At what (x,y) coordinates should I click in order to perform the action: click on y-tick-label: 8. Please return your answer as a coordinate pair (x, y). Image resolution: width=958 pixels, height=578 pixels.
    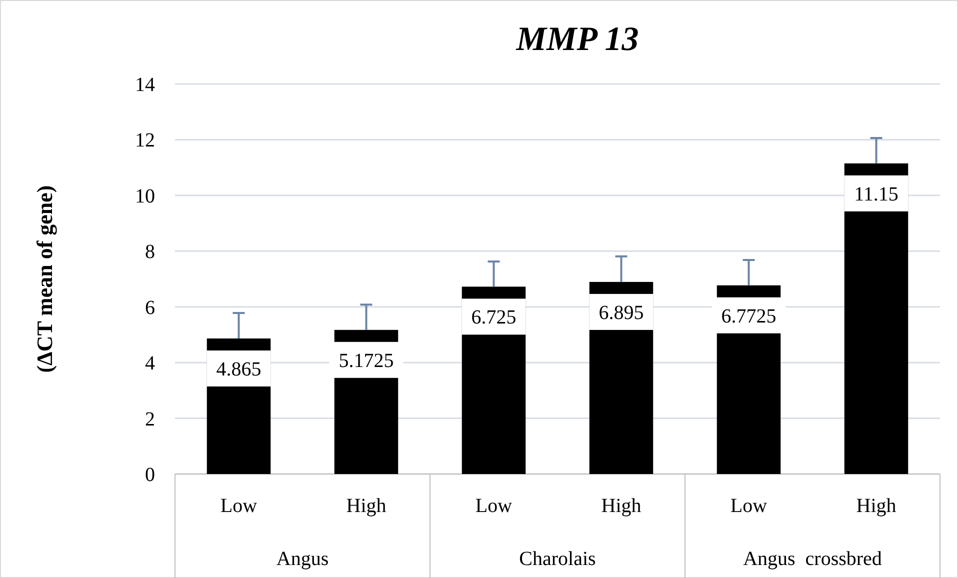
    Looking at the image, I should click on (150, 252).